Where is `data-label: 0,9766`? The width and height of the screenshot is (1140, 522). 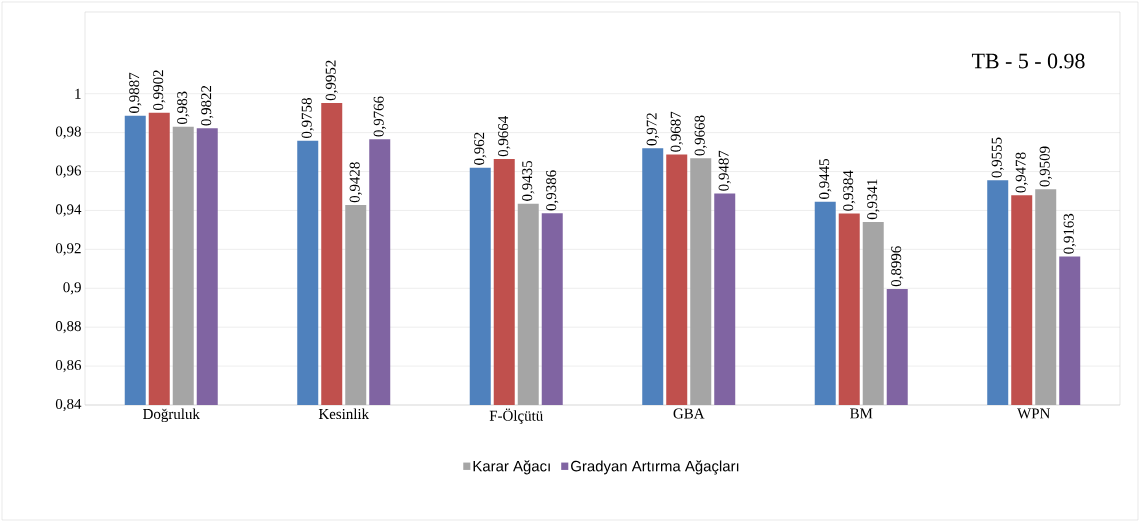
data-label: 0,9766 is located at coordinates (379, 116).